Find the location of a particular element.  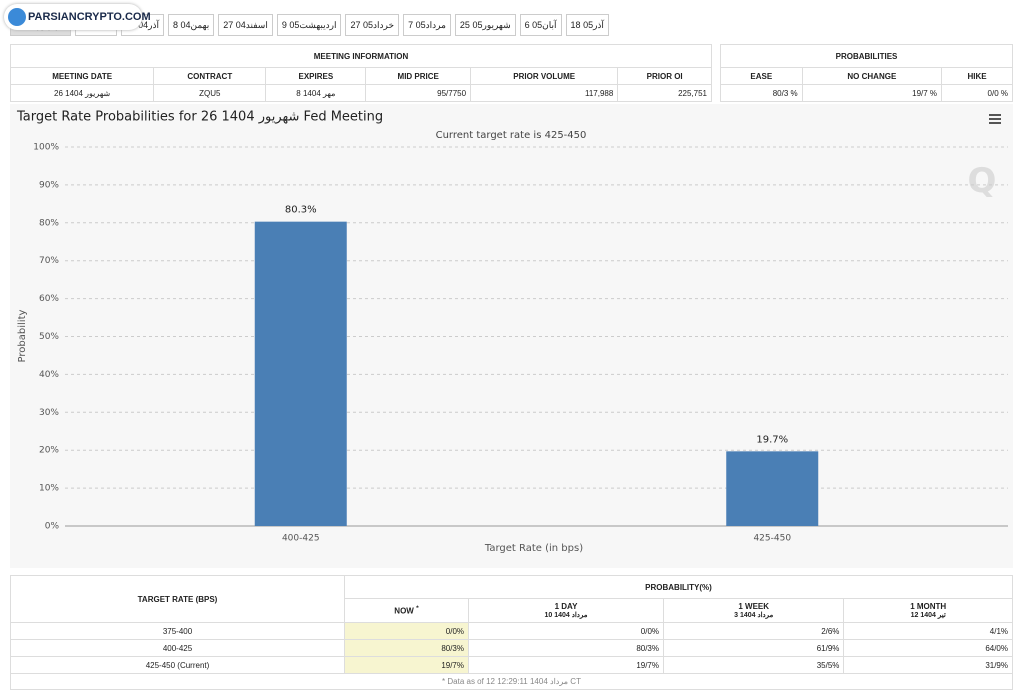

note-mark: * is located at coordinates (417, 609).